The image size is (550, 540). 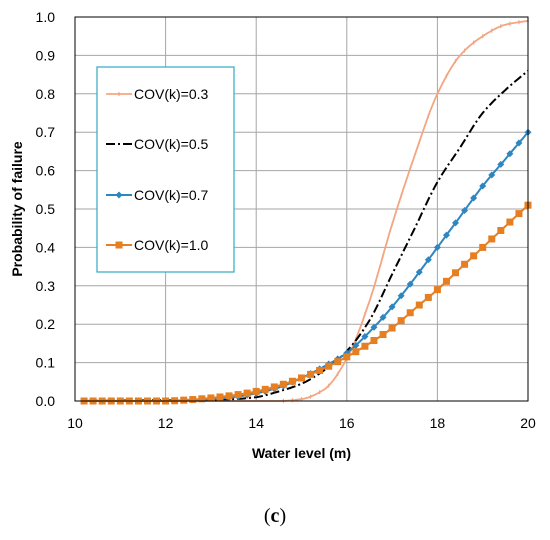 What do you see at coordinates (46, 17) in the screenshot?
I see `y-tick-label-10: 1.0` at bounding box center [46, 17].